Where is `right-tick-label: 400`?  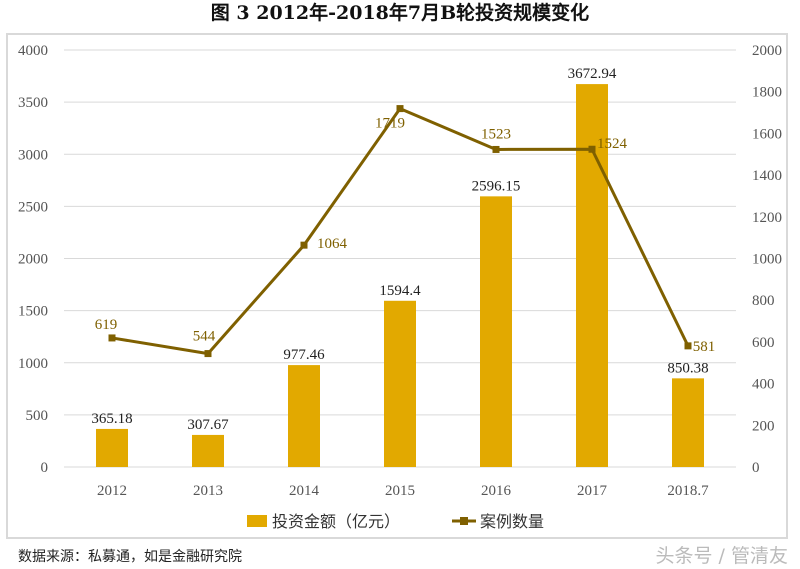 right-tick-label: 400 is located at coordinates (763, 385).